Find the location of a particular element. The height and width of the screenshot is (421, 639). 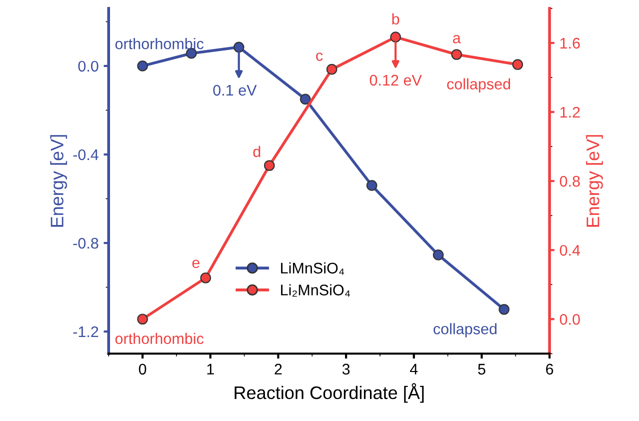

x-tick-label: 6 is located at coordinates (550, 369).